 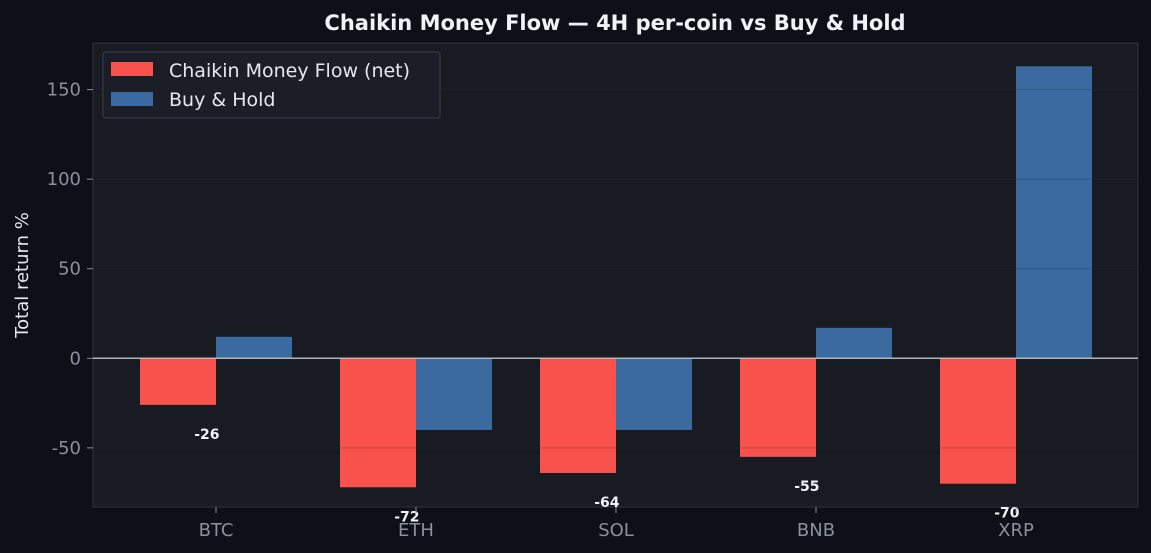 I want to click on x-tick-label-eth: ETH, so click(x=416, y=530).